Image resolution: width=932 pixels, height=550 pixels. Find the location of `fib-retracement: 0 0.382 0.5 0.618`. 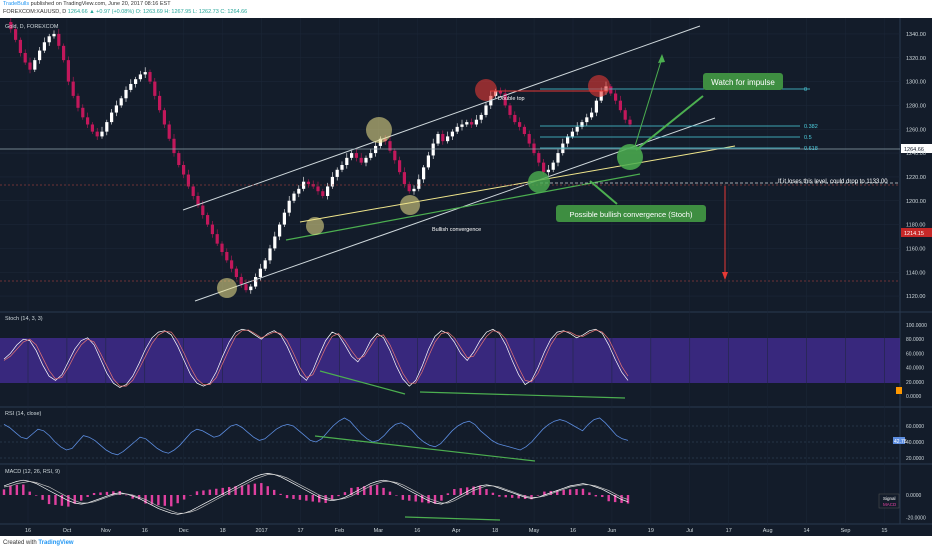

fib-retracement: 0 0.382 0.5 0.618 is located at coordinates (679, 119).